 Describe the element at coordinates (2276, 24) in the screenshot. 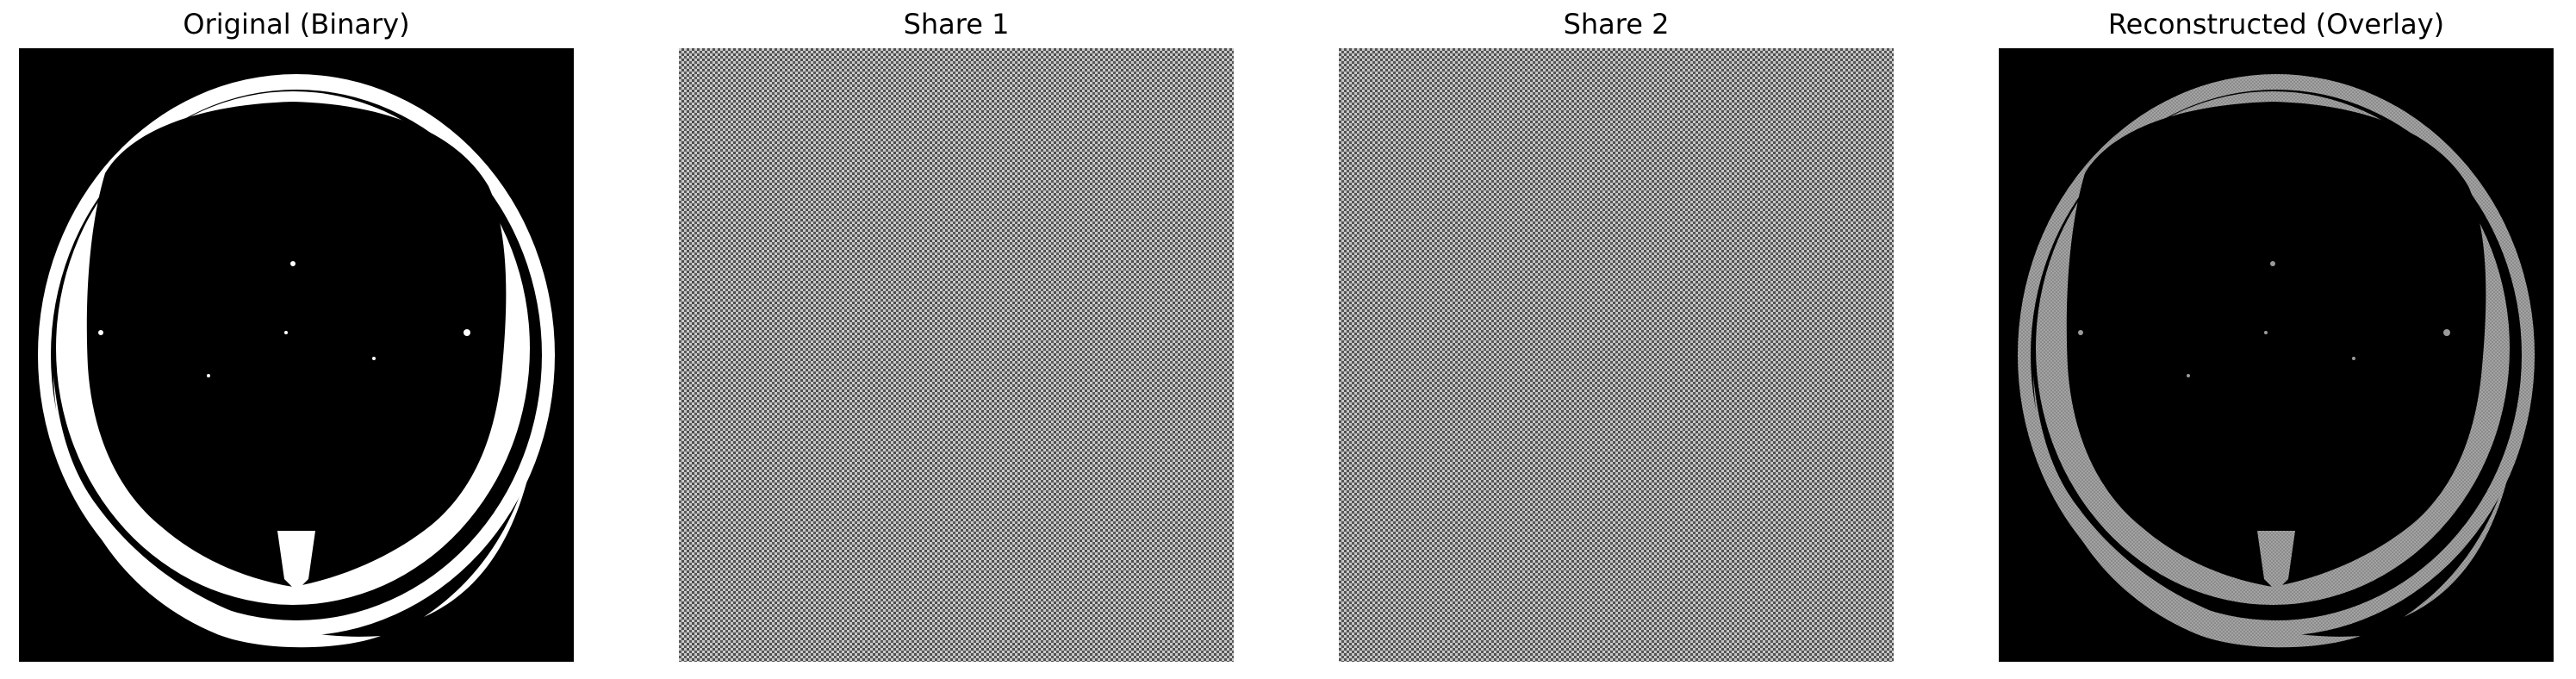

I see `panel-title-reconstructed: Reconstructed (Overlay)` at that location.